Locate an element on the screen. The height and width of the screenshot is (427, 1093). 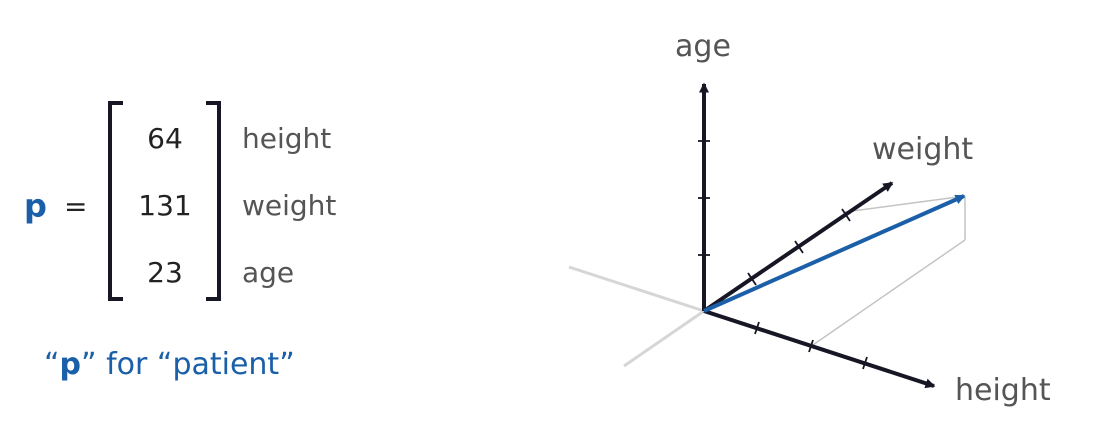
axis-label-age: age is located at coordinates (703, 46).